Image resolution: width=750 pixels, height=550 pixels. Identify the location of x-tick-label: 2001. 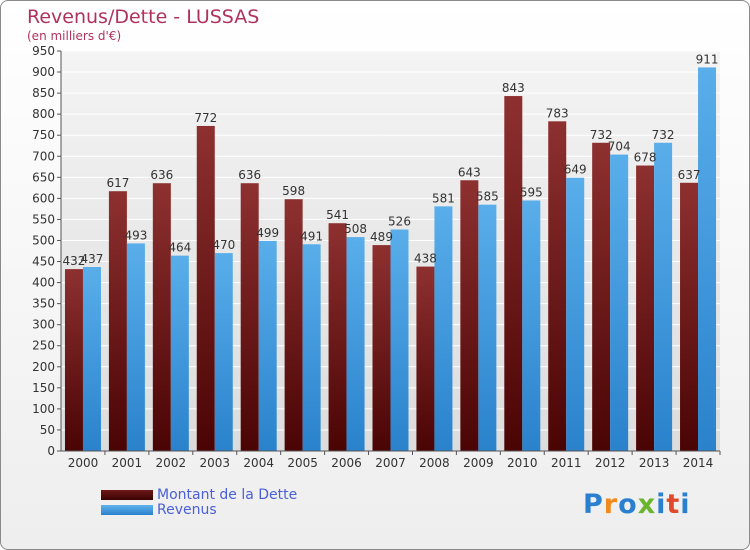
(127, 463).